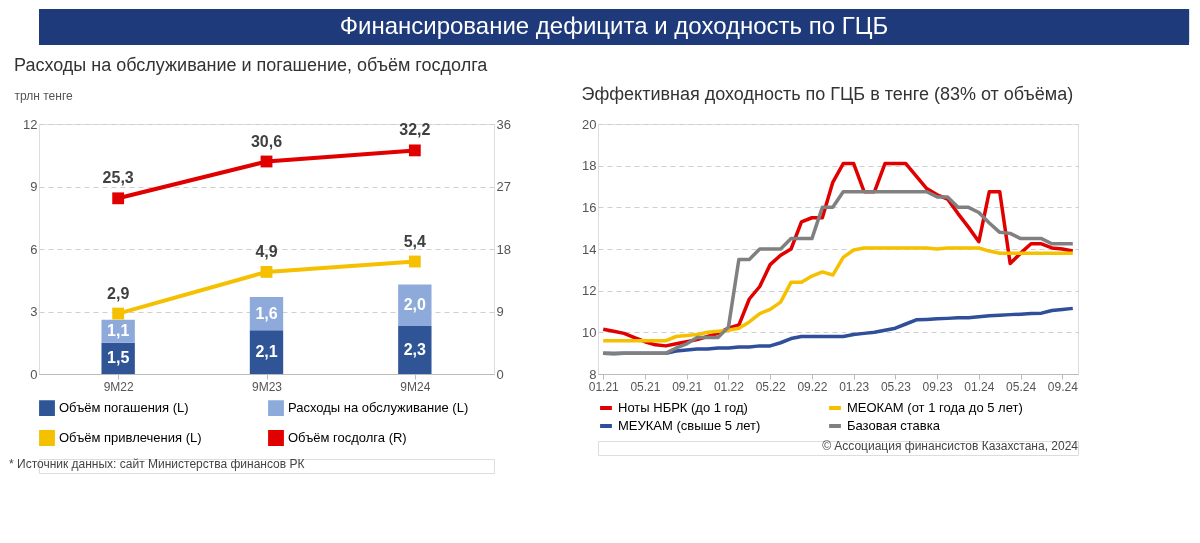 The image size is (1200, 543). What do you see at coordinates (589, 249) in the screenshot?
I see `y-tick-label: 14` at bounding box center [589, 249].